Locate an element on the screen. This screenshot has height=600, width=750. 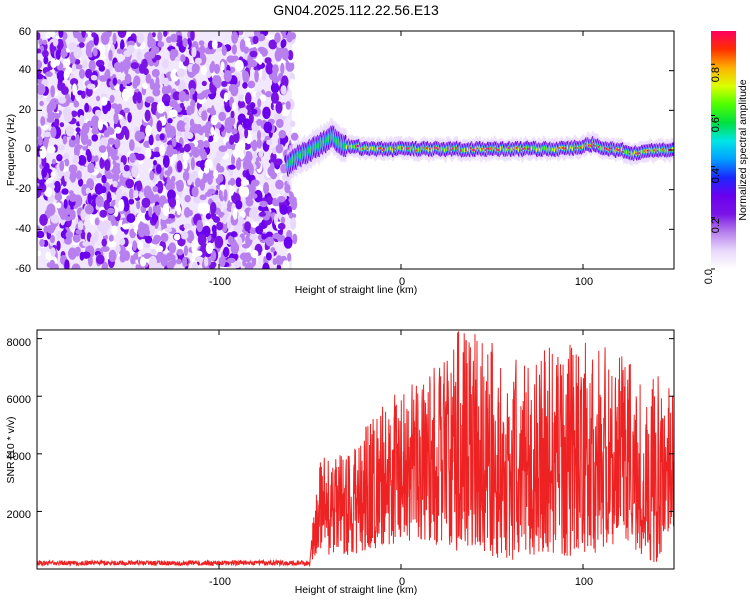
bottom-xtick-label-2: 0 is located at coordinates (402, 582).